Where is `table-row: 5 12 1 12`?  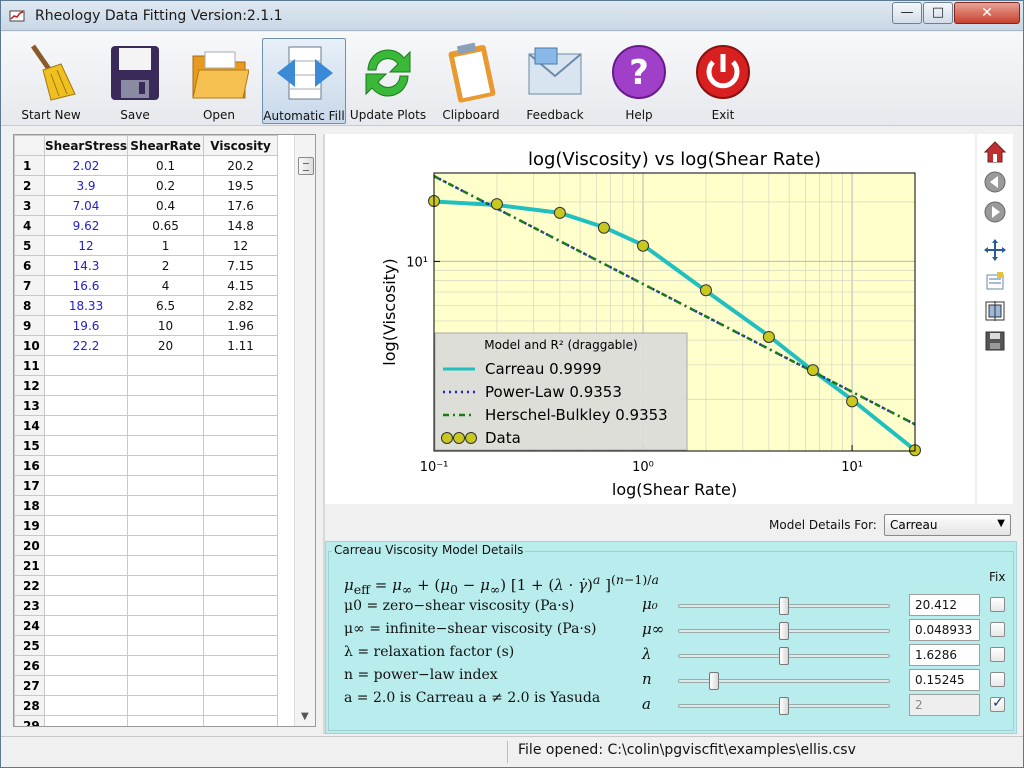 table-row: 5 12 1 12 is located at coordinates (146, 245).